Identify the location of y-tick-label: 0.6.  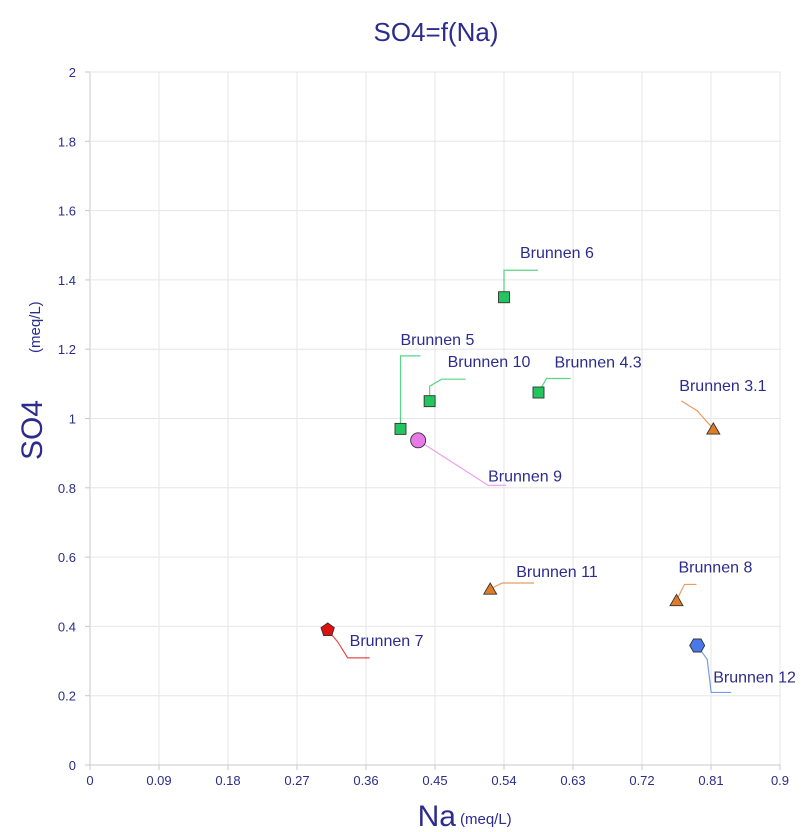
(67, 557).